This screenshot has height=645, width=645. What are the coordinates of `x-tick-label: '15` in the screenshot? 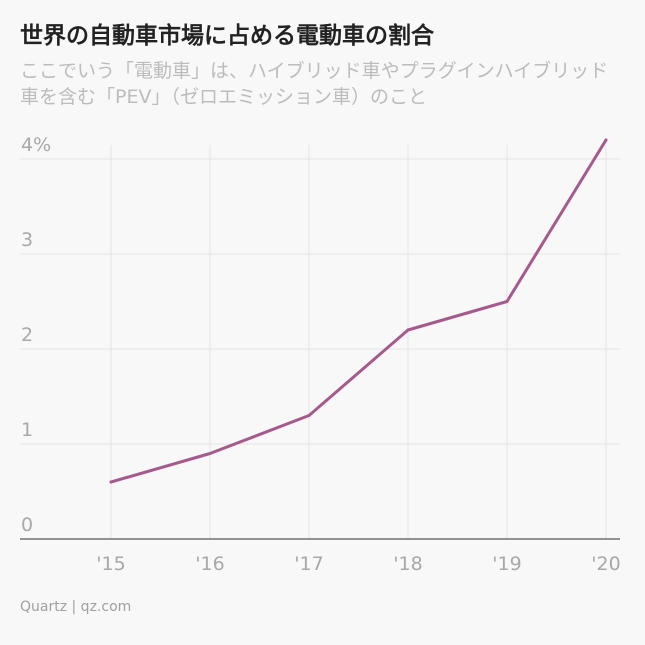 It's located at (110, 564).